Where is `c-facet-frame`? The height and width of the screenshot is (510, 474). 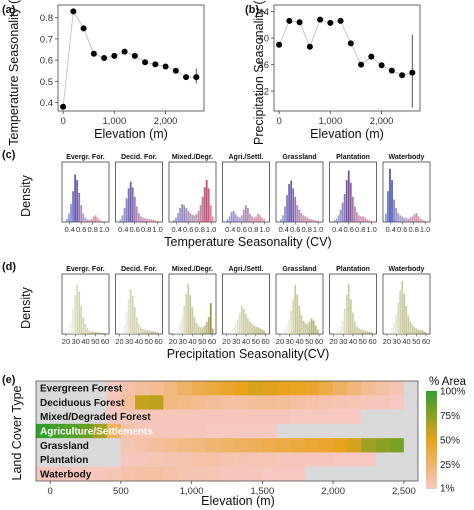
c-facet-frame is located at coordinates (139, 192).